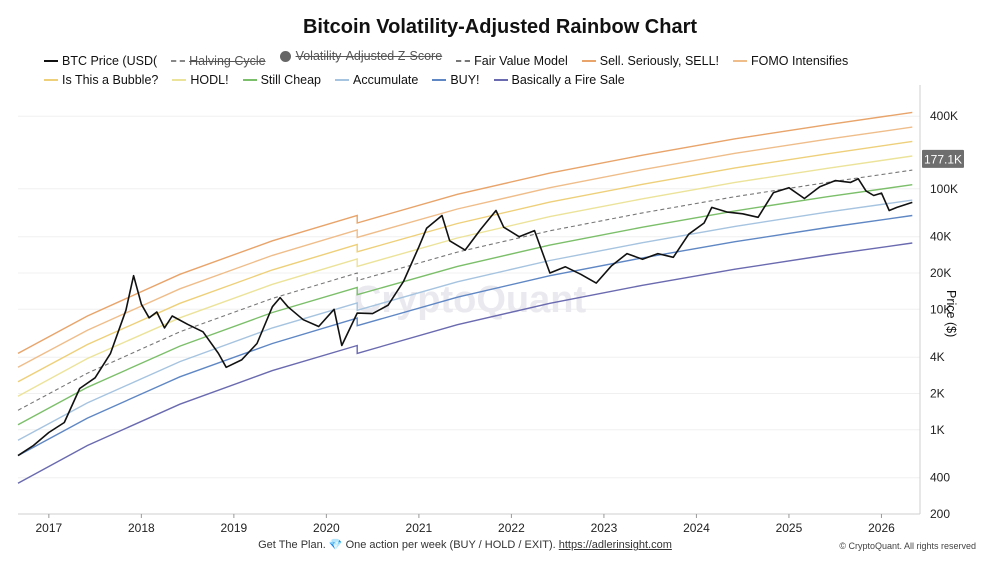 This screenshot has width=1000, height=563. I want to click on legend-item-accumulate: Accumulate, so click(376, 80).